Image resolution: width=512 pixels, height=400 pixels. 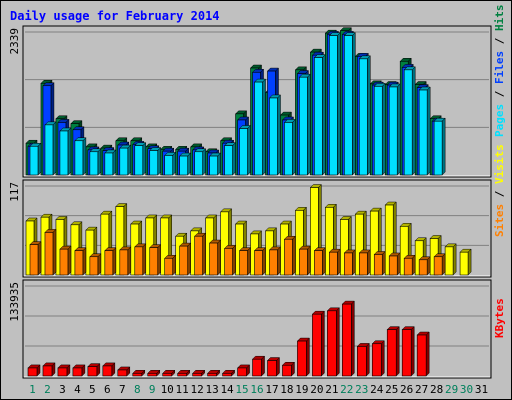 I want to click on bar-kbytes-day-21-side, so click(x=338, y=342).